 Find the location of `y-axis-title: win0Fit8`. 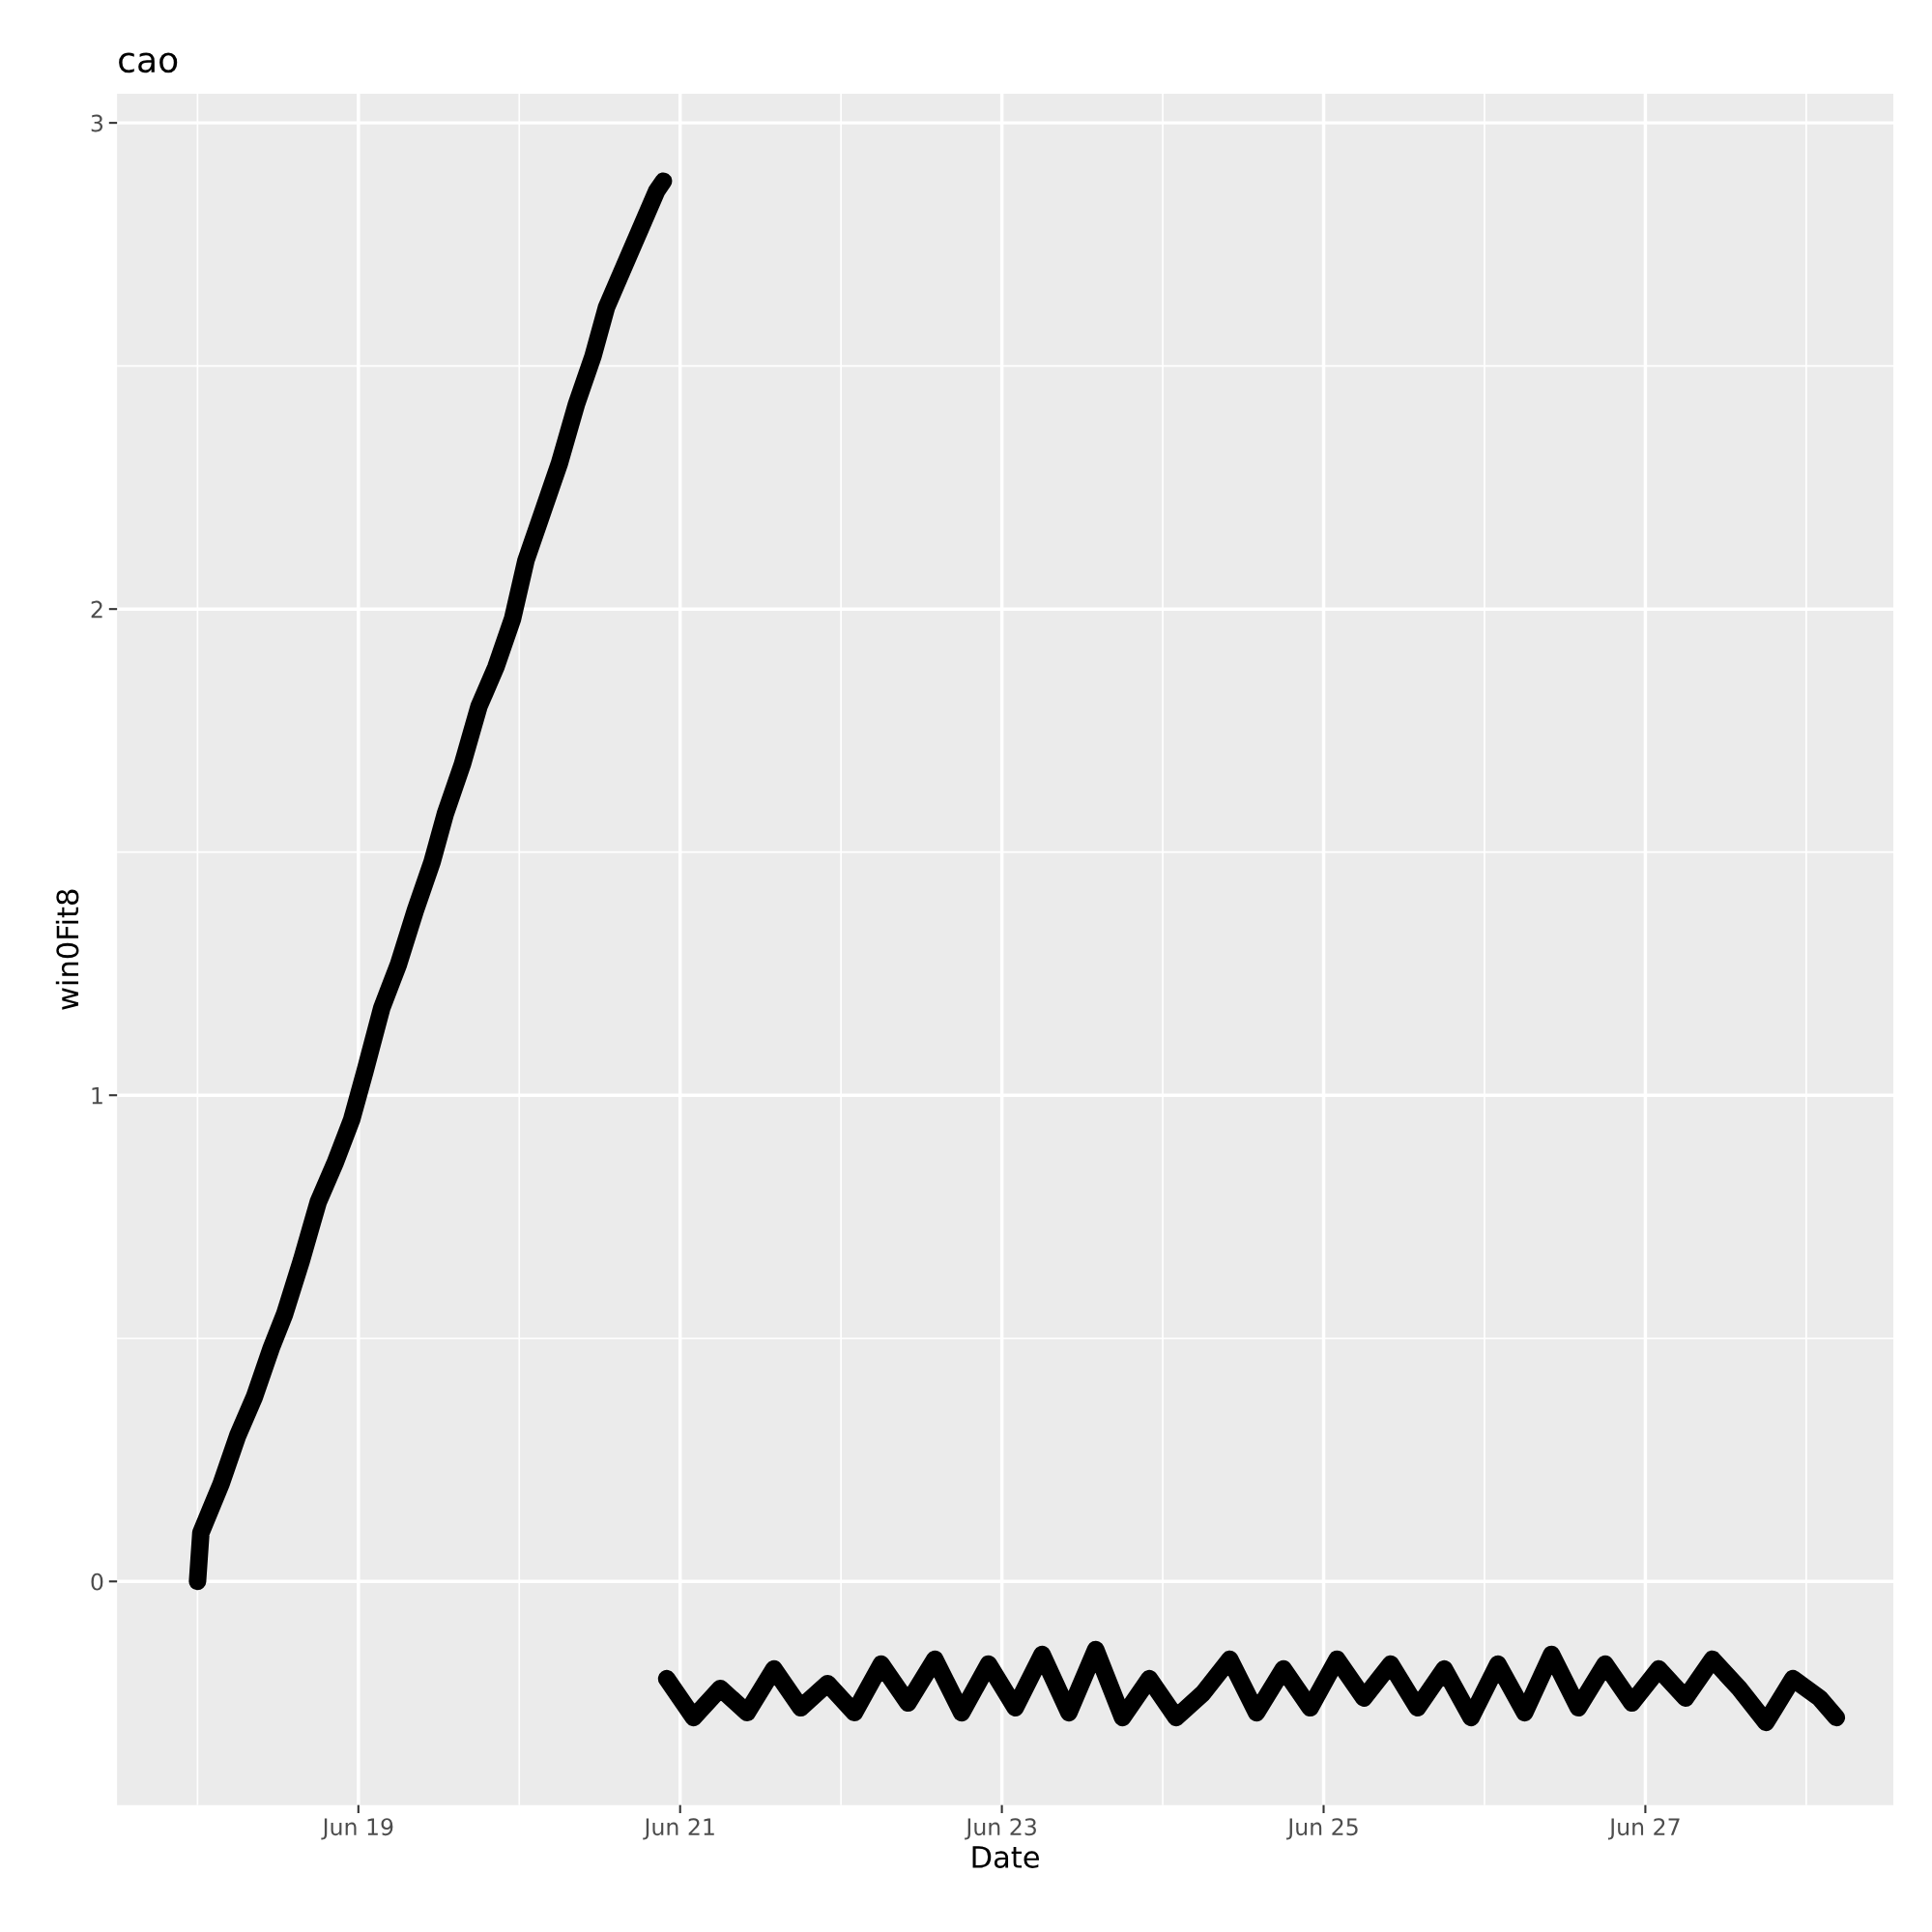

y-axis-title: win0Fit8 is located at coordinates (67, 949).